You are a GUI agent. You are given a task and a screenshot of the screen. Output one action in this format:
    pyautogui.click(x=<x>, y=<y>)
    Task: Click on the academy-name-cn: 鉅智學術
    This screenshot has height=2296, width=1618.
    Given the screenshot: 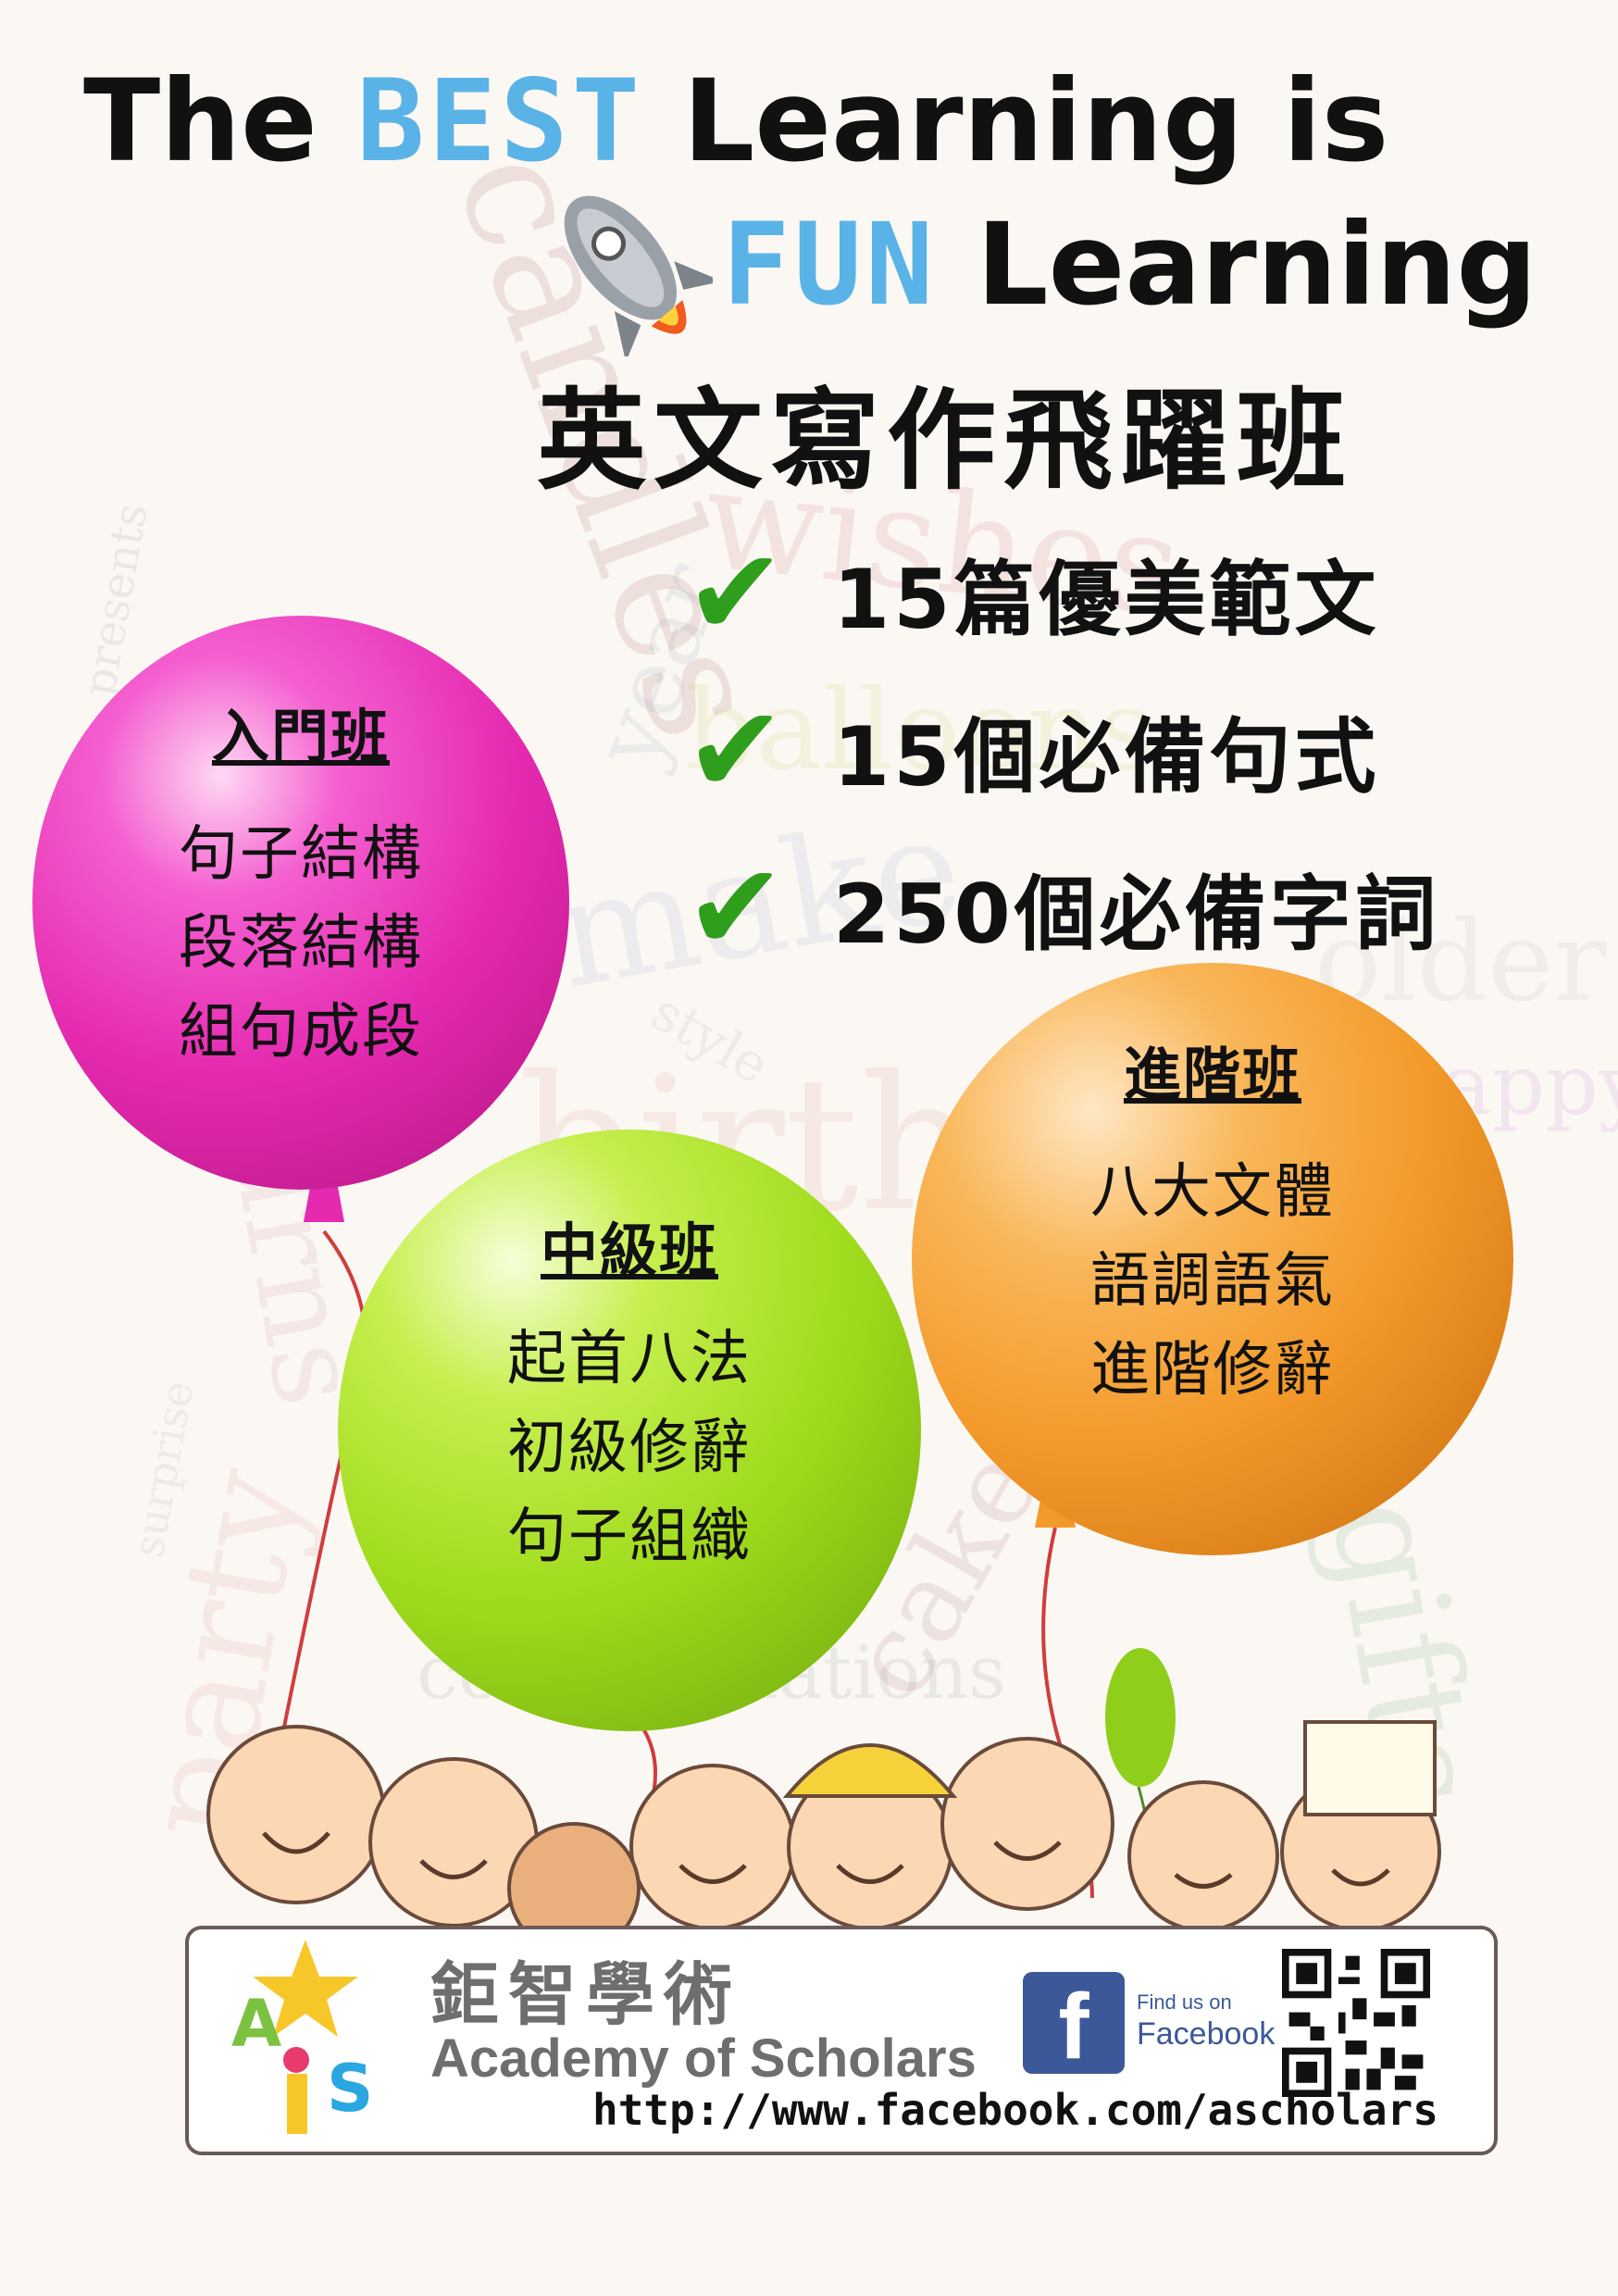 What is the action you would take?
    pyautogui.click(x=585, y=1995)
    